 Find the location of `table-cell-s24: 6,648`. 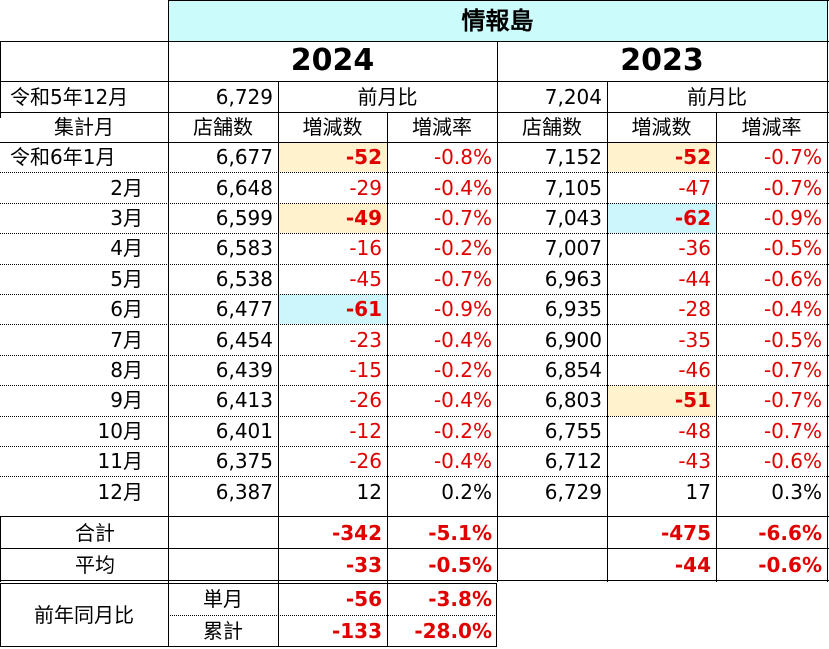

table-cell-s24: 6,648 is located at coordinates (244, 187).